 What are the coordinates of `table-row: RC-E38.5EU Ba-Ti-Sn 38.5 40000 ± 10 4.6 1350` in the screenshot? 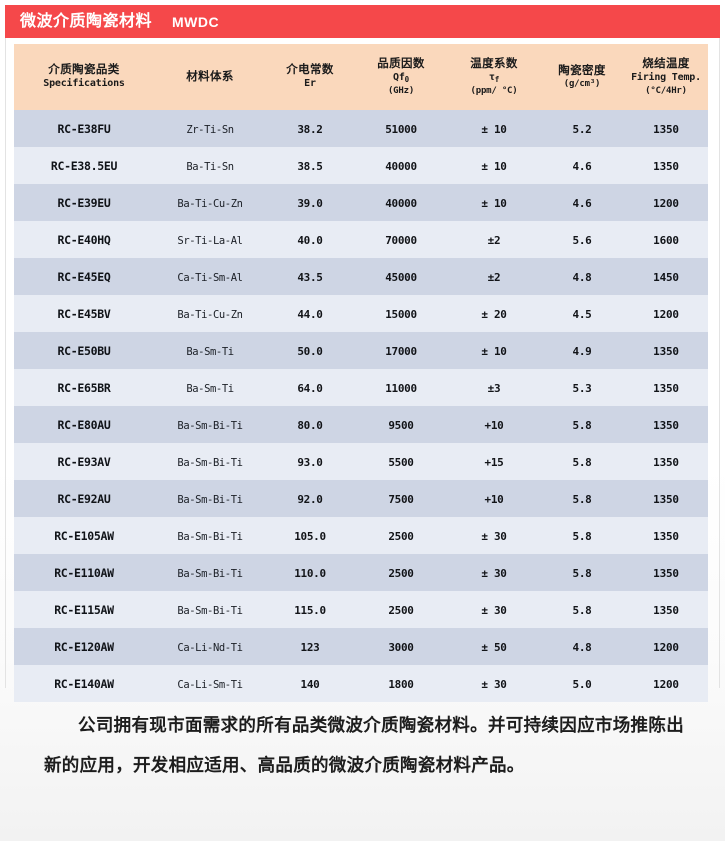 It's located at (361, 165).